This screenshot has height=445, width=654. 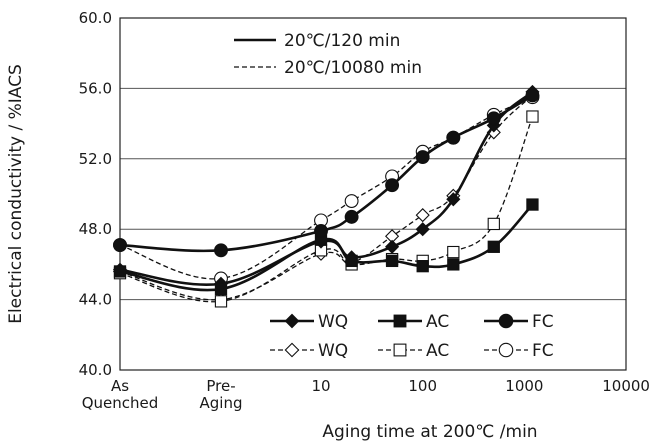 What do you see at coordinates (95, 370) in the screenshot?
I see `y-tick-label: 40.0` at bounding box center [95, 370].